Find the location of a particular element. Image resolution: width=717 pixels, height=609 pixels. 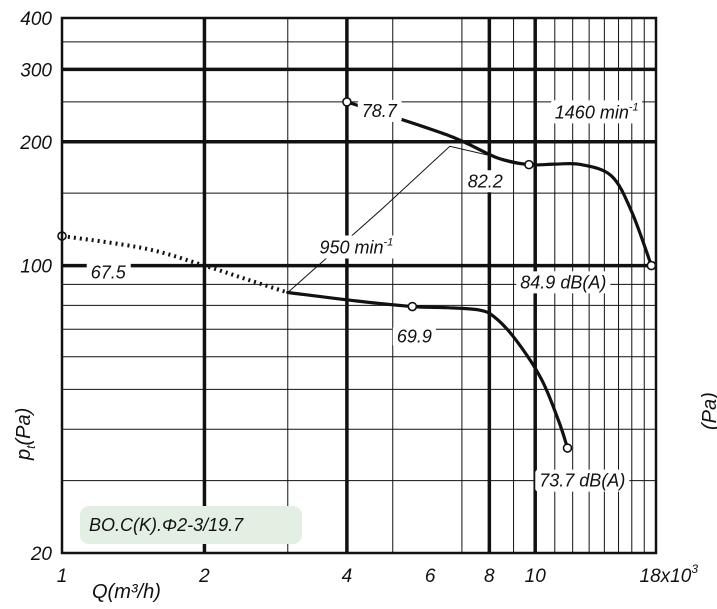

y-tick-label: 200 is located at coordinates (35, 143).